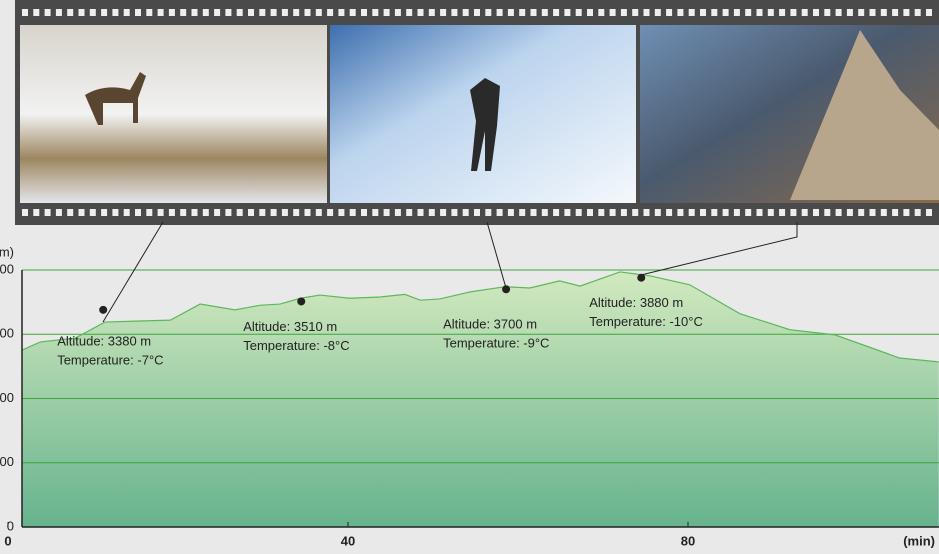 The image size is (939, 554). Describe the element at coordinates (7, 333) in the screenshot. I see `y-tick-label: 3000` at that location.